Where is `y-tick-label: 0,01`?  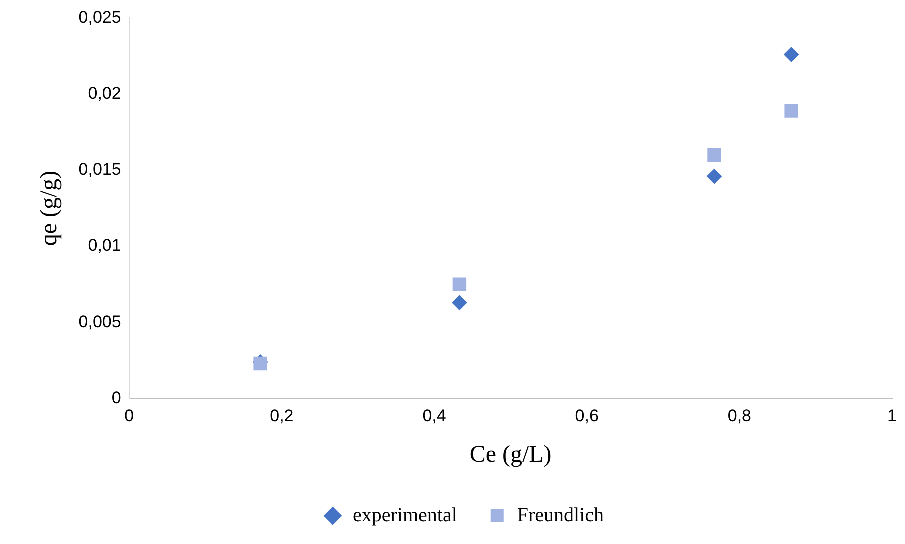
y-tick-label: 0,01 is located at coordinates (105, 246).